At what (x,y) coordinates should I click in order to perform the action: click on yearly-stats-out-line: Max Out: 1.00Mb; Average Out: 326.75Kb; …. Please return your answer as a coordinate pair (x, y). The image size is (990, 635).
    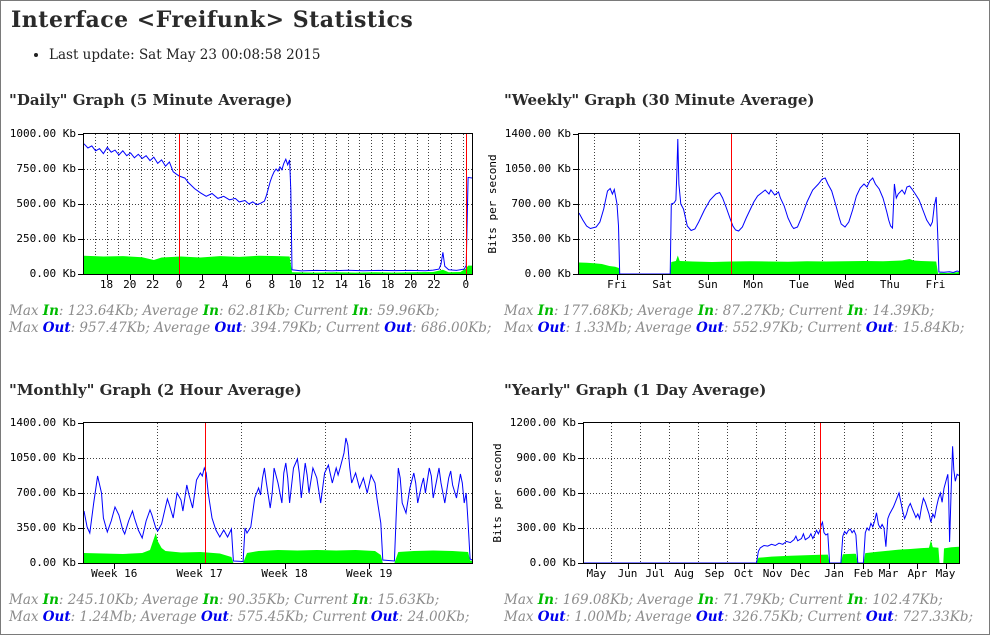
    Looking at the image, I should click on (739, 617).